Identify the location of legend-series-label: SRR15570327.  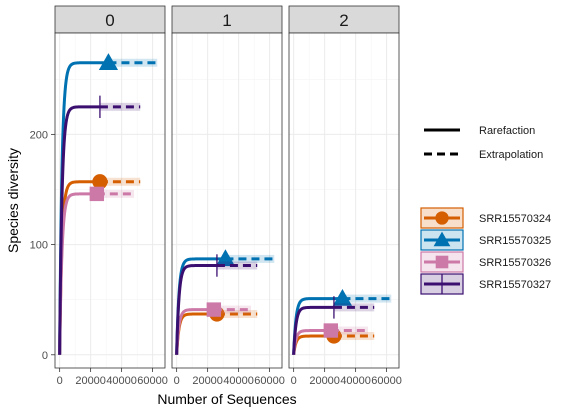
(515, 285).